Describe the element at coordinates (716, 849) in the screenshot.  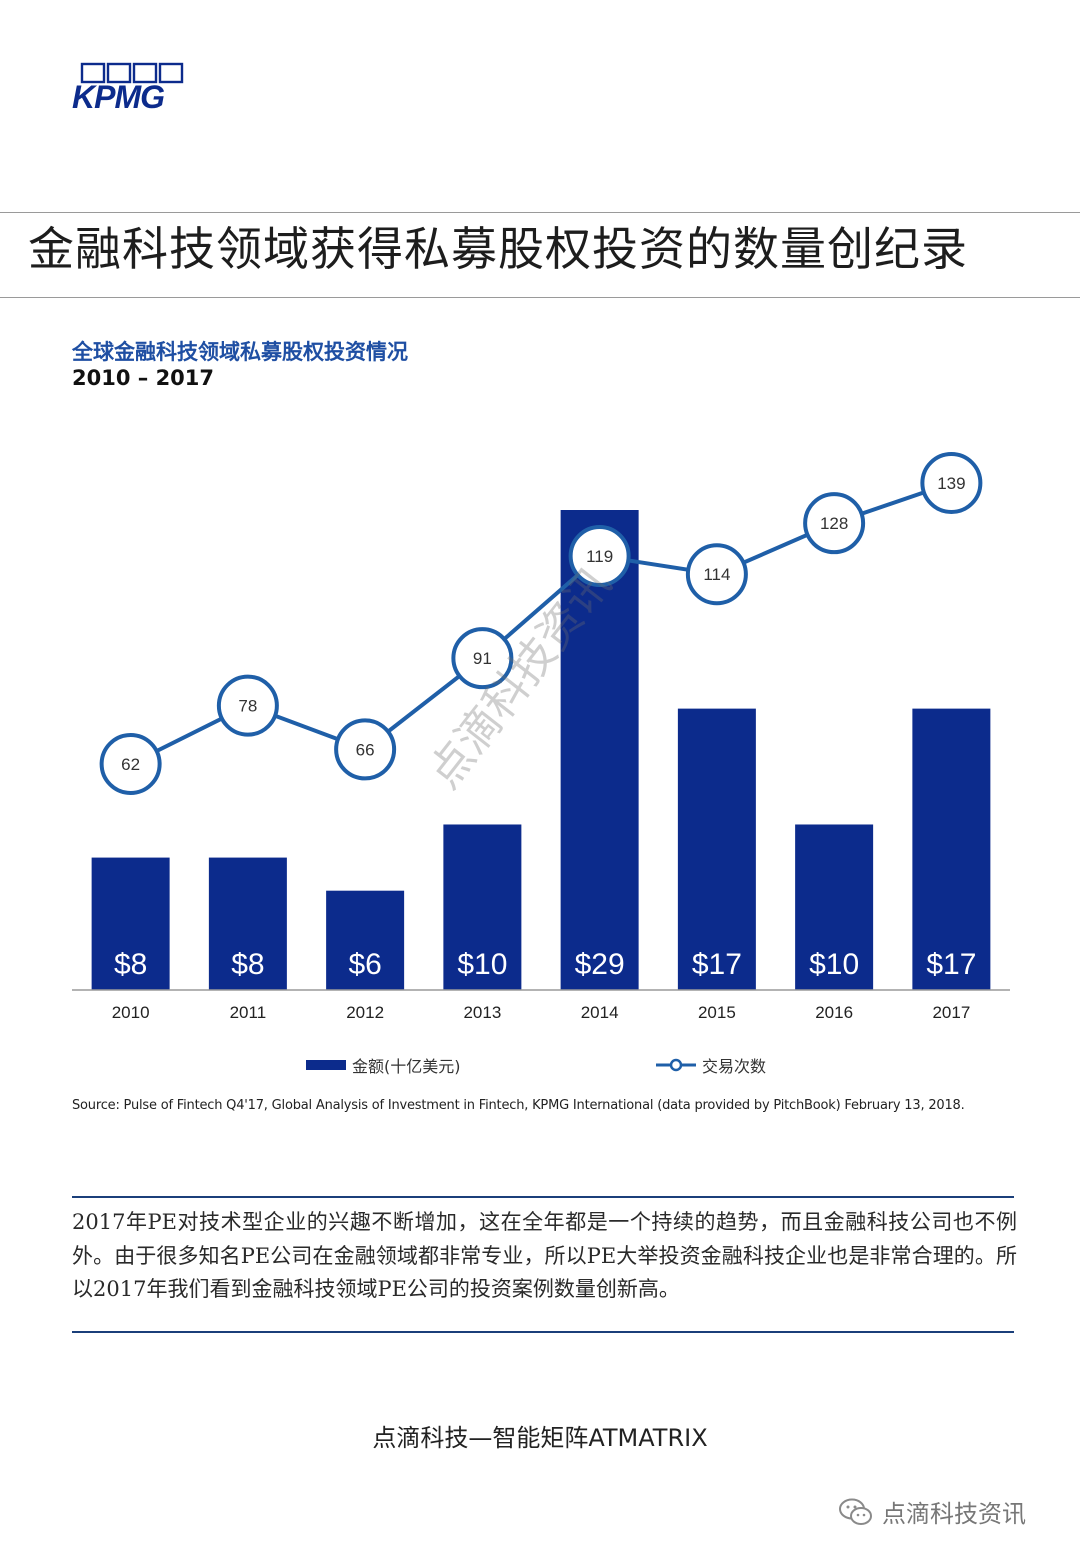
I see `bar-2015` at that location.